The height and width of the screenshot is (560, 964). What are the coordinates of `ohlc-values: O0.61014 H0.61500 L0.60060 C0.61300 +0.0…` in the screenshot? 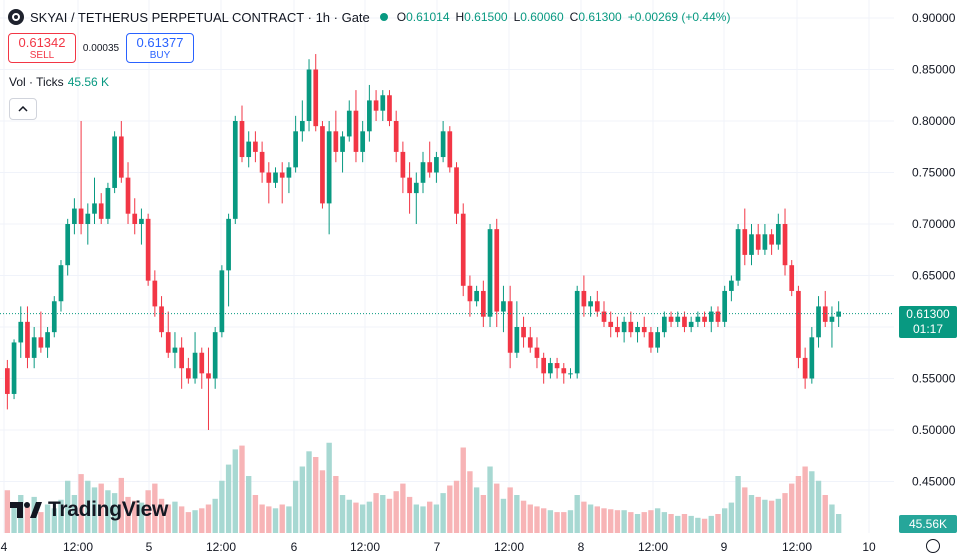 It's located at (564, 17).